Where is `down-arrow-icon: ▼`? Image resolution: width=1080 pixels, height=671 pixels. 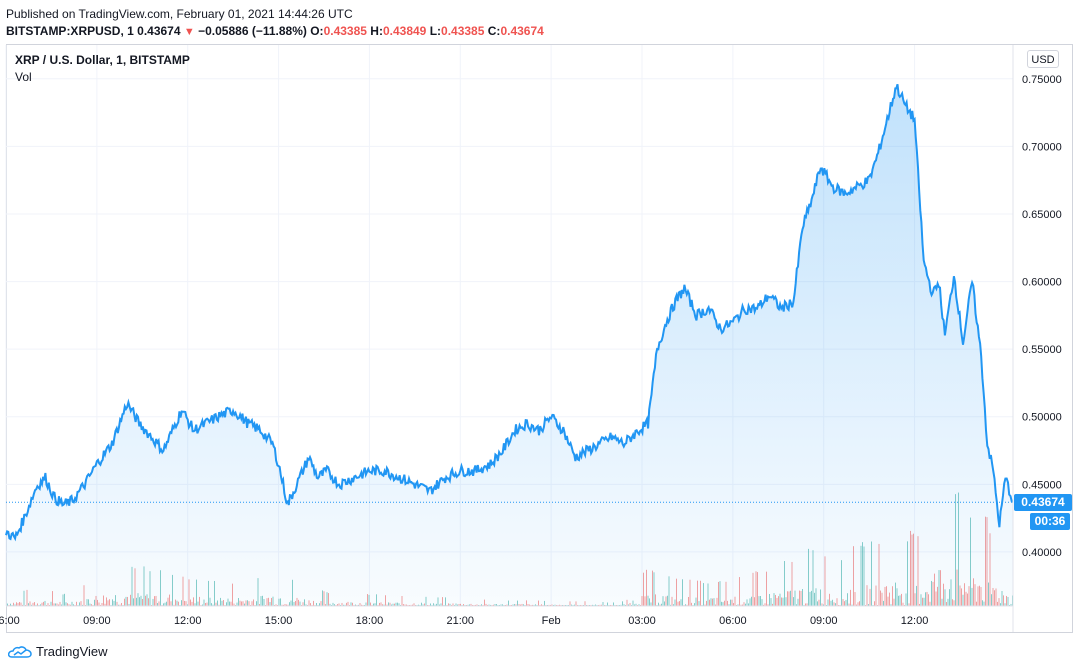 down-arrow-icon: ▼ is located at coordinates (189, 32).